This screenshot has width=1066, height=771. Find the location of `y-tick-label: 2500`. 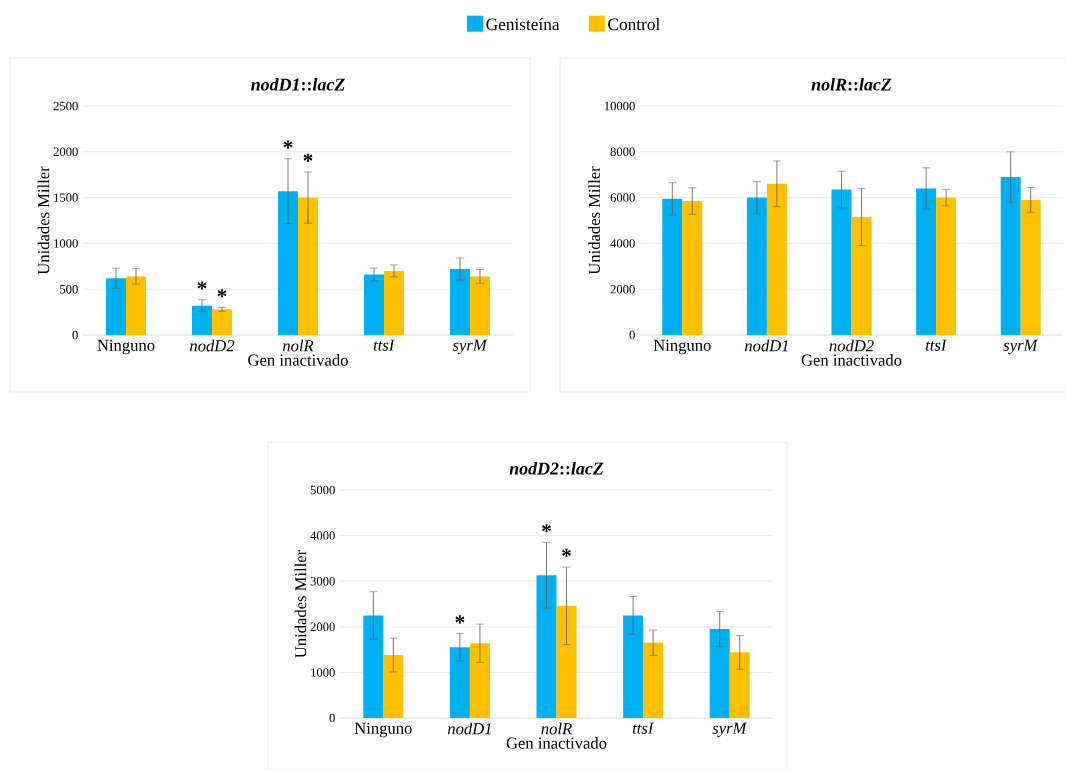

y-tick-label: 2500 is located at coordinates (65, 106).